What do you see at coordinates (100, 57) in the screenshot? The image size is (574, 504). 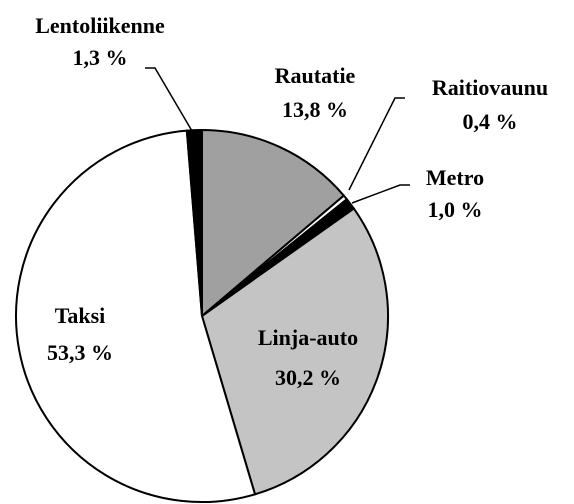 I see `slice-value-label: 1,3 %` at bounding box center [100, 57].